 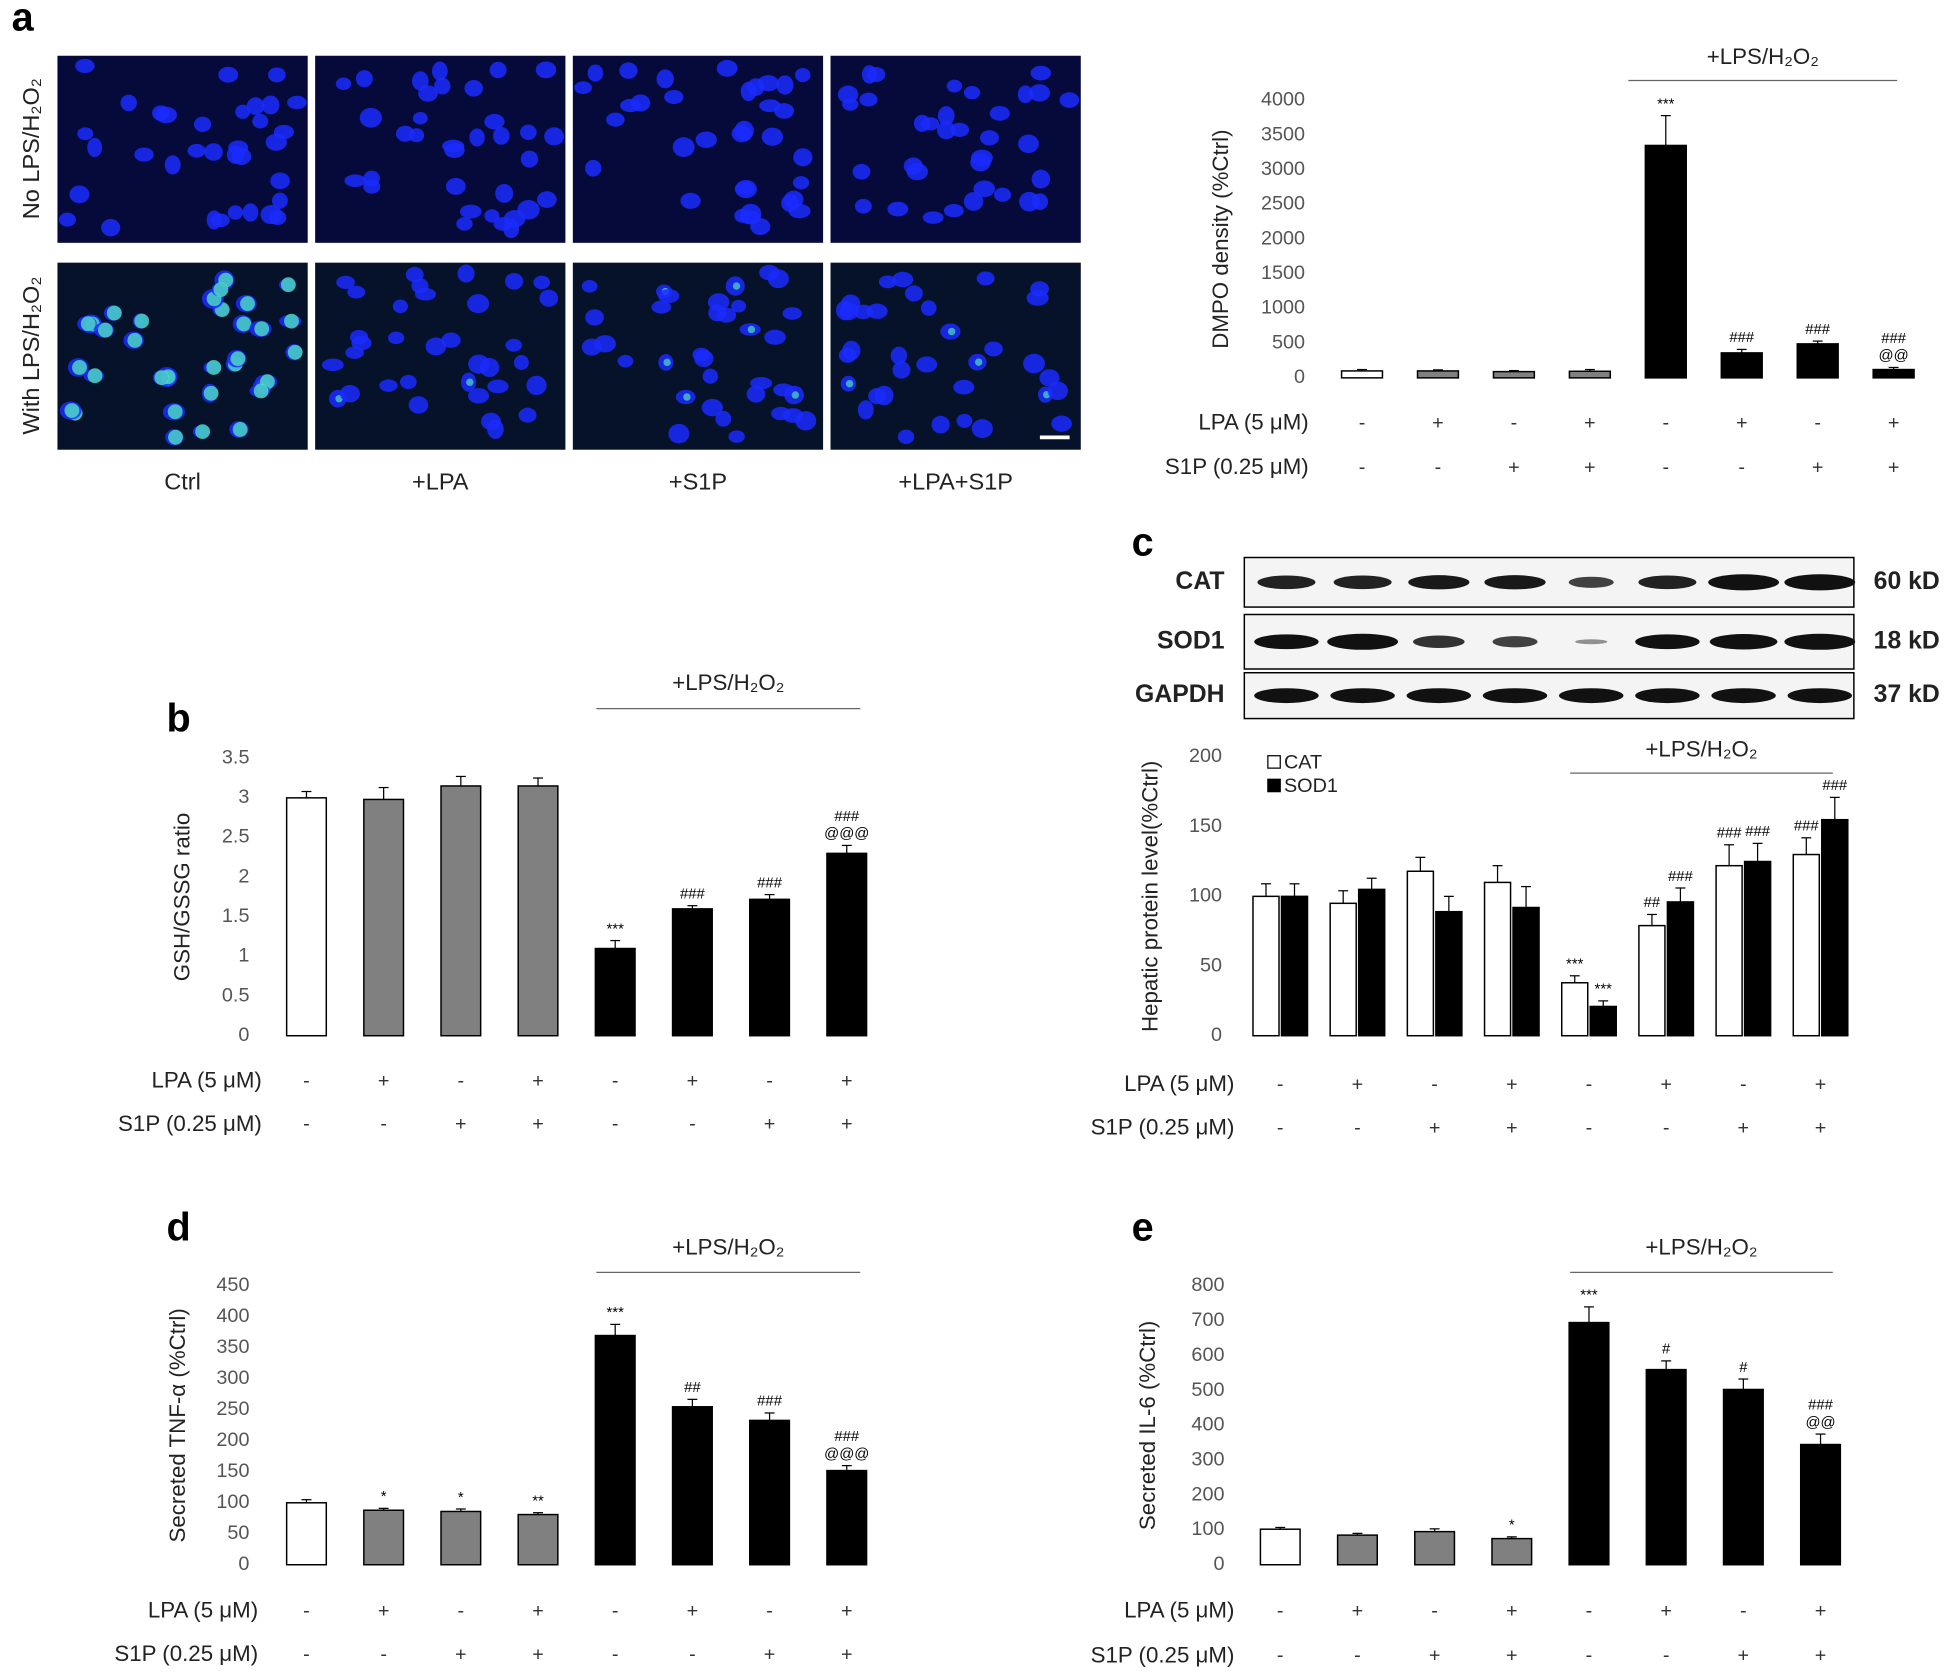 I want to click on group-label: +LPS/H₂O₂, so click(x=1701, y=1247).